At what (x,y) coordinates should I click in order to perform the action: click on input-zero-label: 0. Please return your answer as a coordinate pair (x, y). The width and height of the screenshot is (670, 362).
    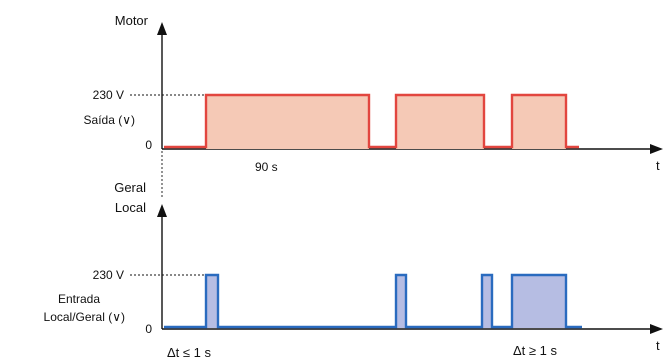
    Looking at the image, I should click on (148, 329).